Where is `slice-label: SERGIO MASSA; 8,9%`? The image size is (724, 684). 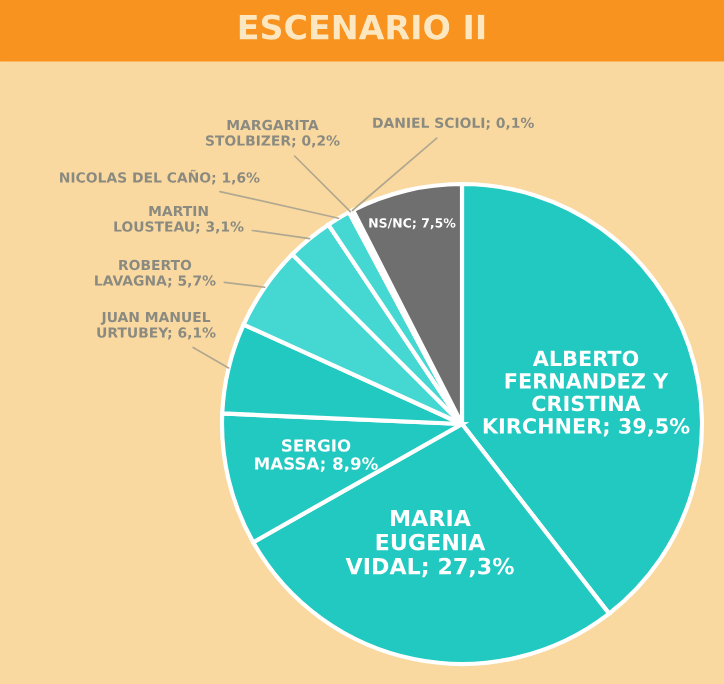 slice-label: SERGIO MASSA; 8,9% is located at coordinates (316, 455).